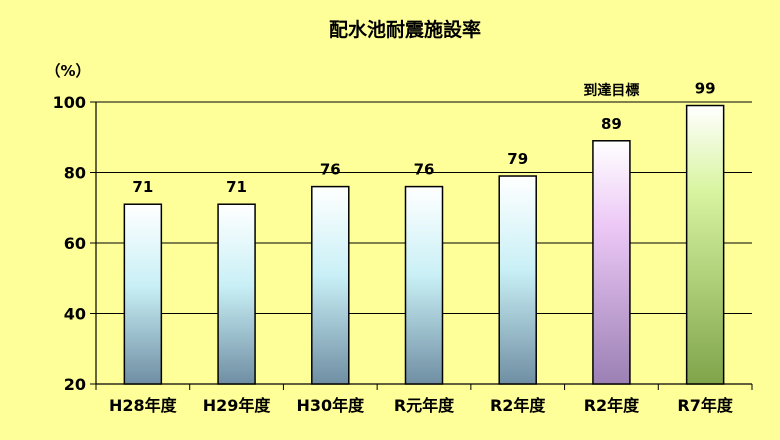 The image size is (780, 440). What do you see at coordinates (517, 159) in the screenshot?
I see `data-label-5: 79` at bounding box center [517, 159].